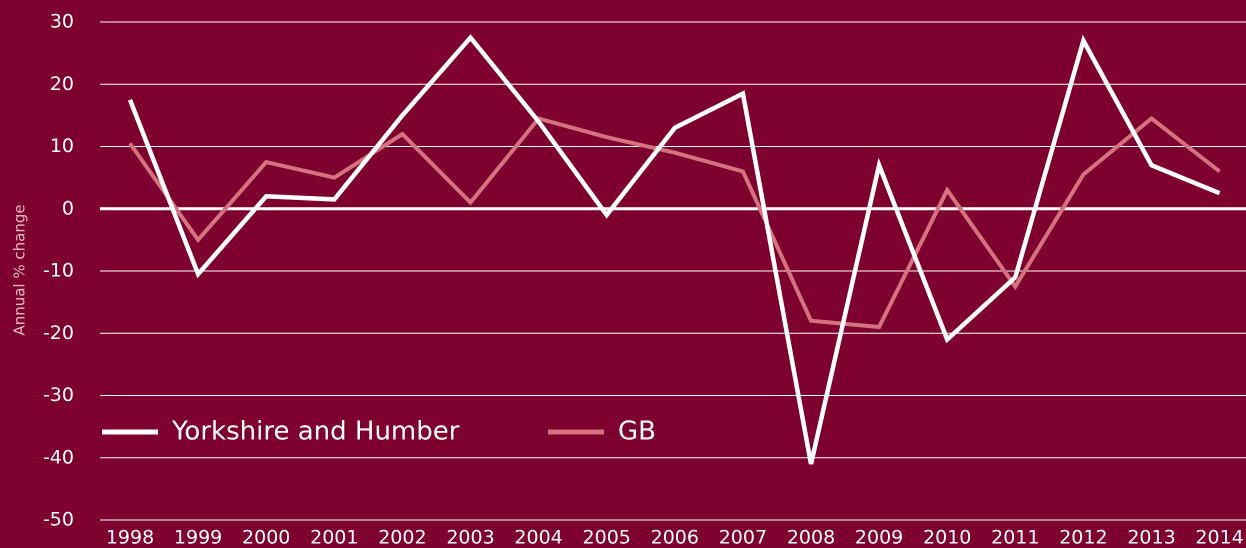  I want to click on x-tick-label: 2013, so click(1151, 537).